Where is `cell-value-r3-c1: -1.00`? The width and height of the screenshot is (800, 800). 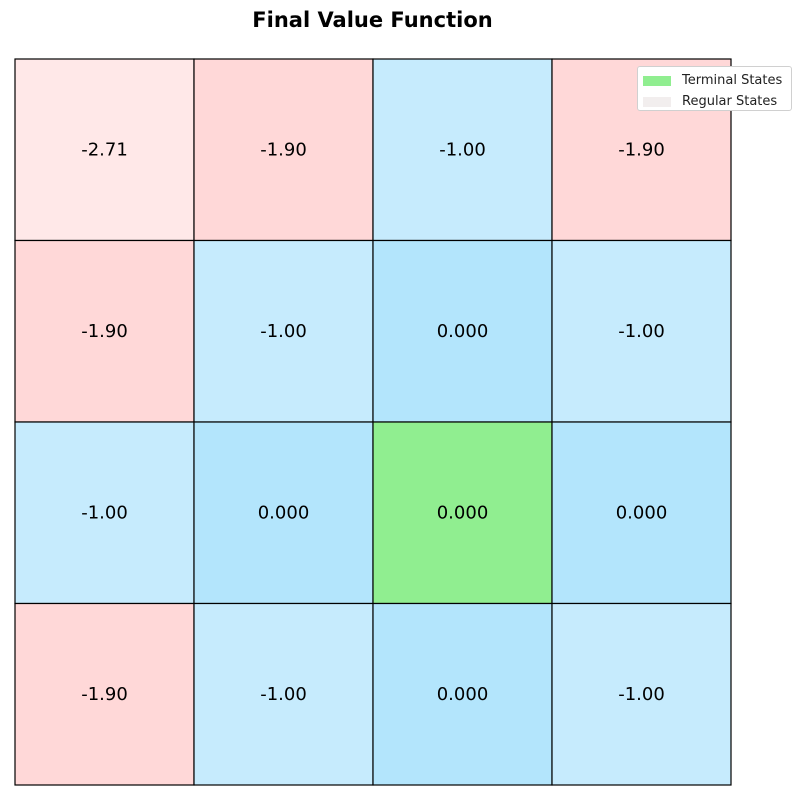 cell-value-r3-c1: -1.00 is located at coordinates (283, 694).